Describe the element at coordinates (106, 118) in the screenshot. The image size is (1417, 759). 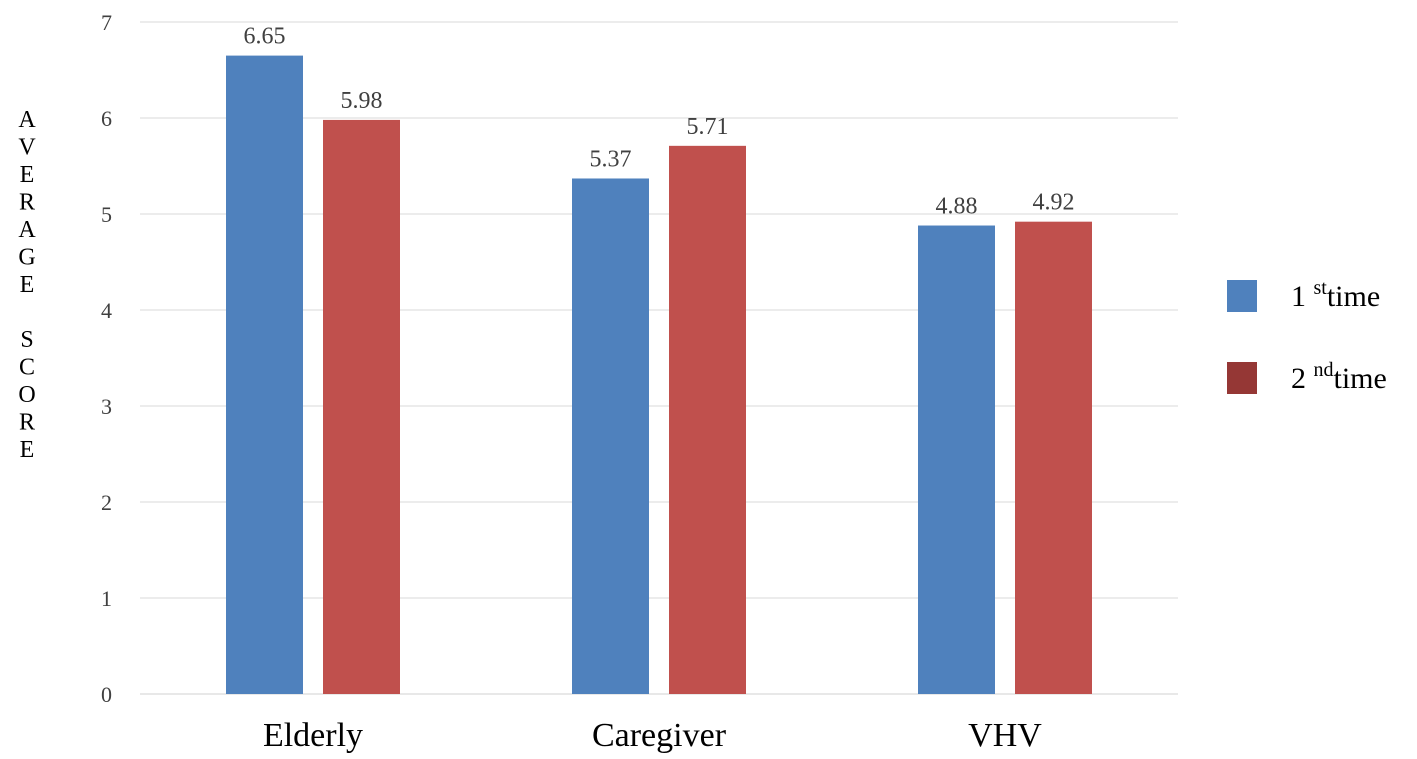
I see `y-tick-label: 6` at that location.